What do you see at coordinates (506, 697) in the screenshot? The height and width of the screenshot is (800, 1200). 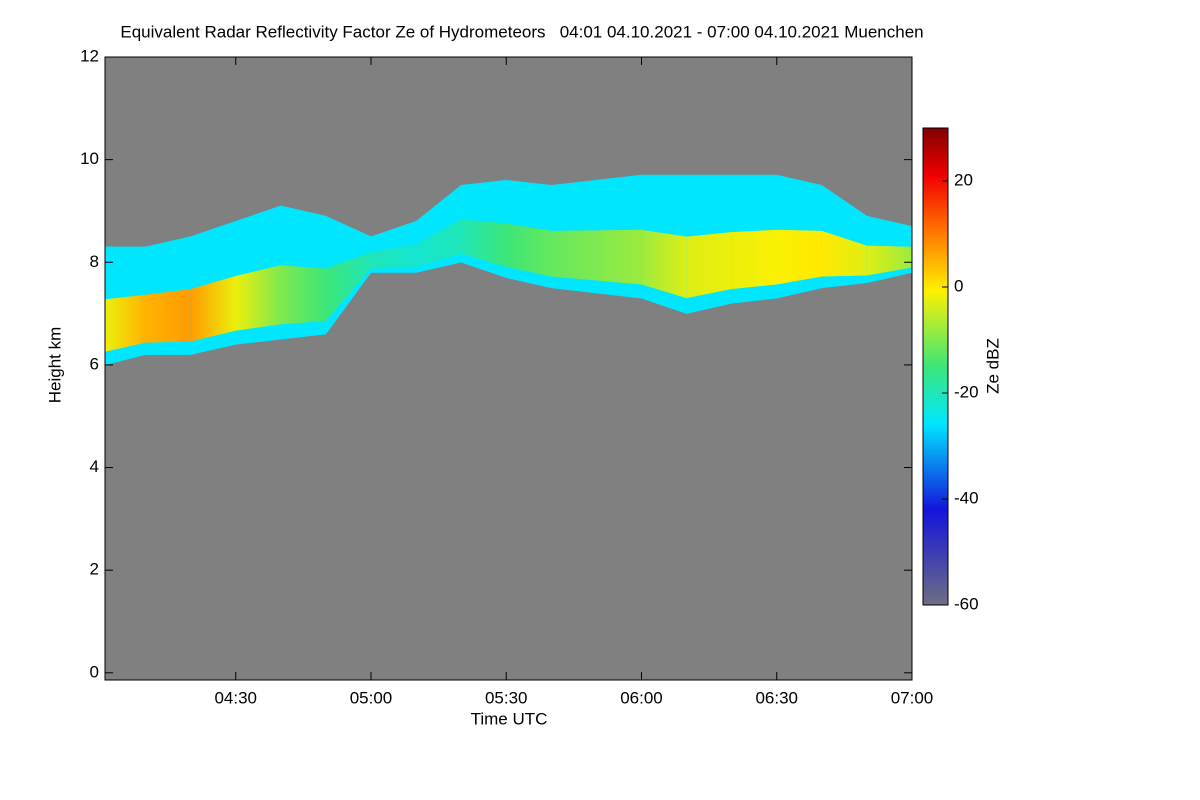 I see `x-tick-label: 05:30` at bounding box center [506, 697].